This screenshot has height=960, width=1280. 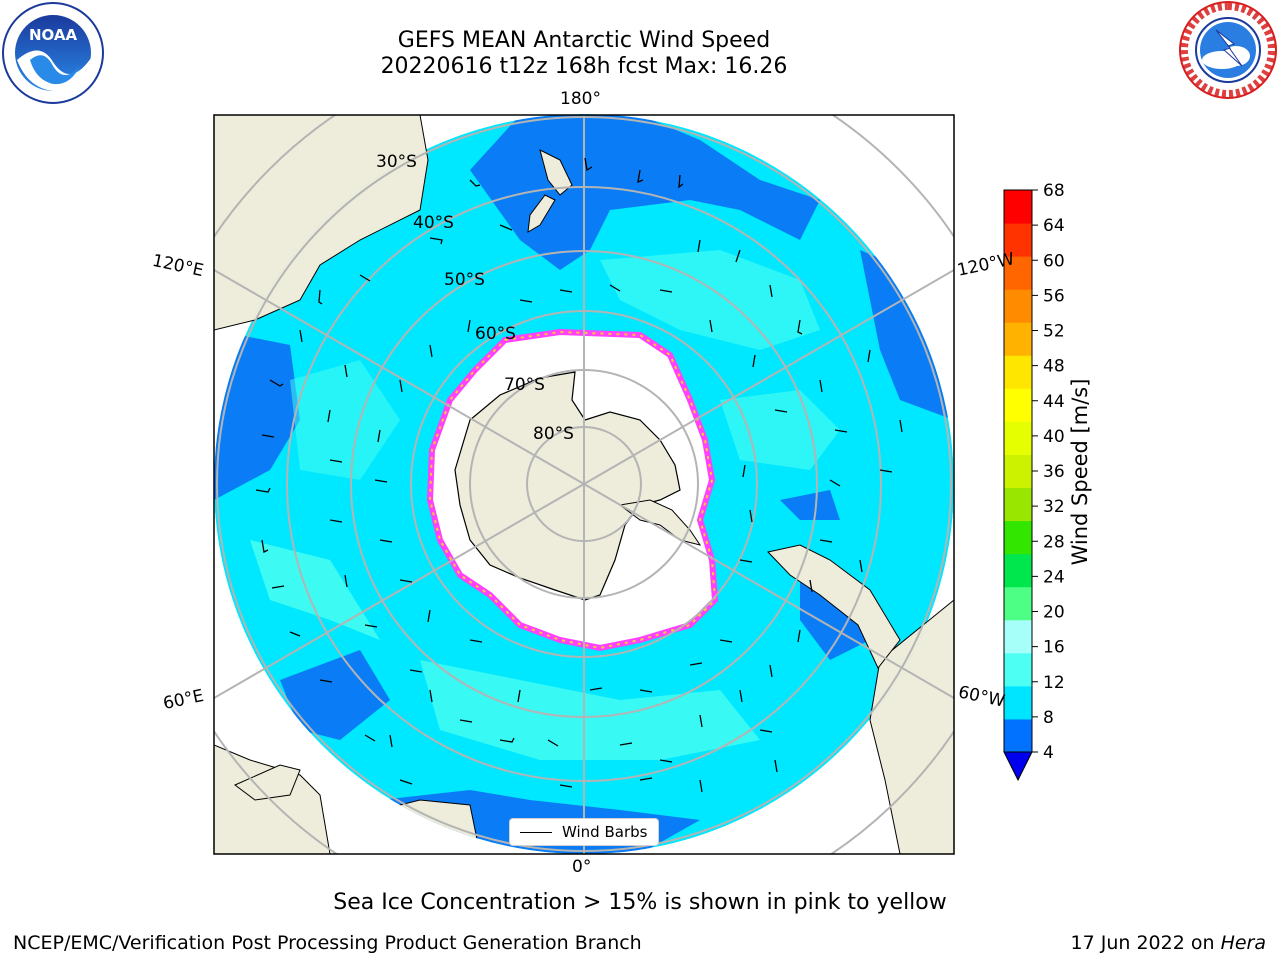 What do you see at coordinates (1048, 753) in the screenshot?
I see `colorbar-tick-label: 4` at bounding box center [1048, 753].